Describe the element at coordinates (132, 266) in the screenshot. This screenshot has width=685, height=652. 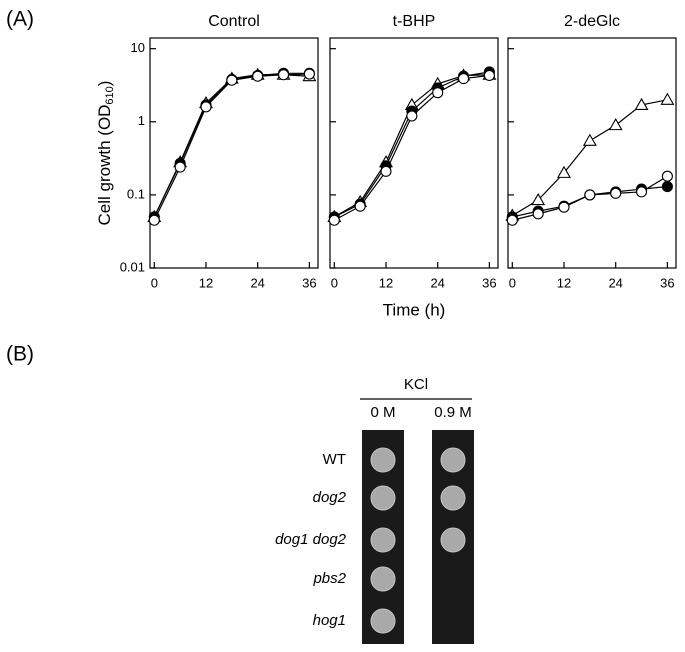
I see `y-tick-label: 0.01` at that location.